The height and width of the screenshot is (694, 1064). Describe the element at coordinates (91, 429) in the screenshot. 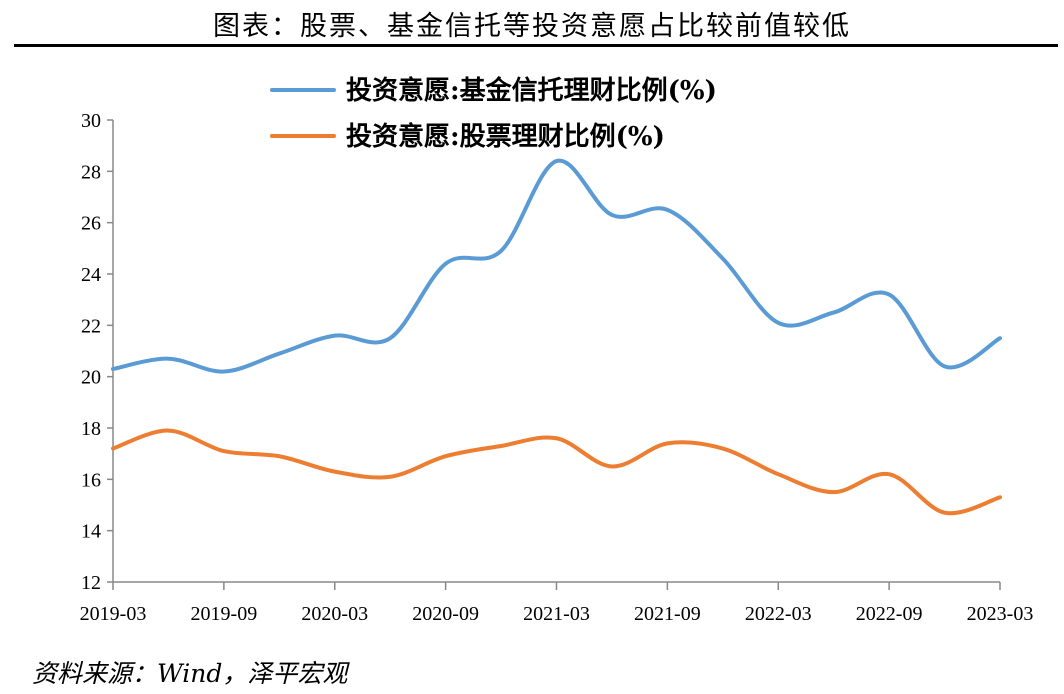

I see `y-tick-label: 18` at that location.